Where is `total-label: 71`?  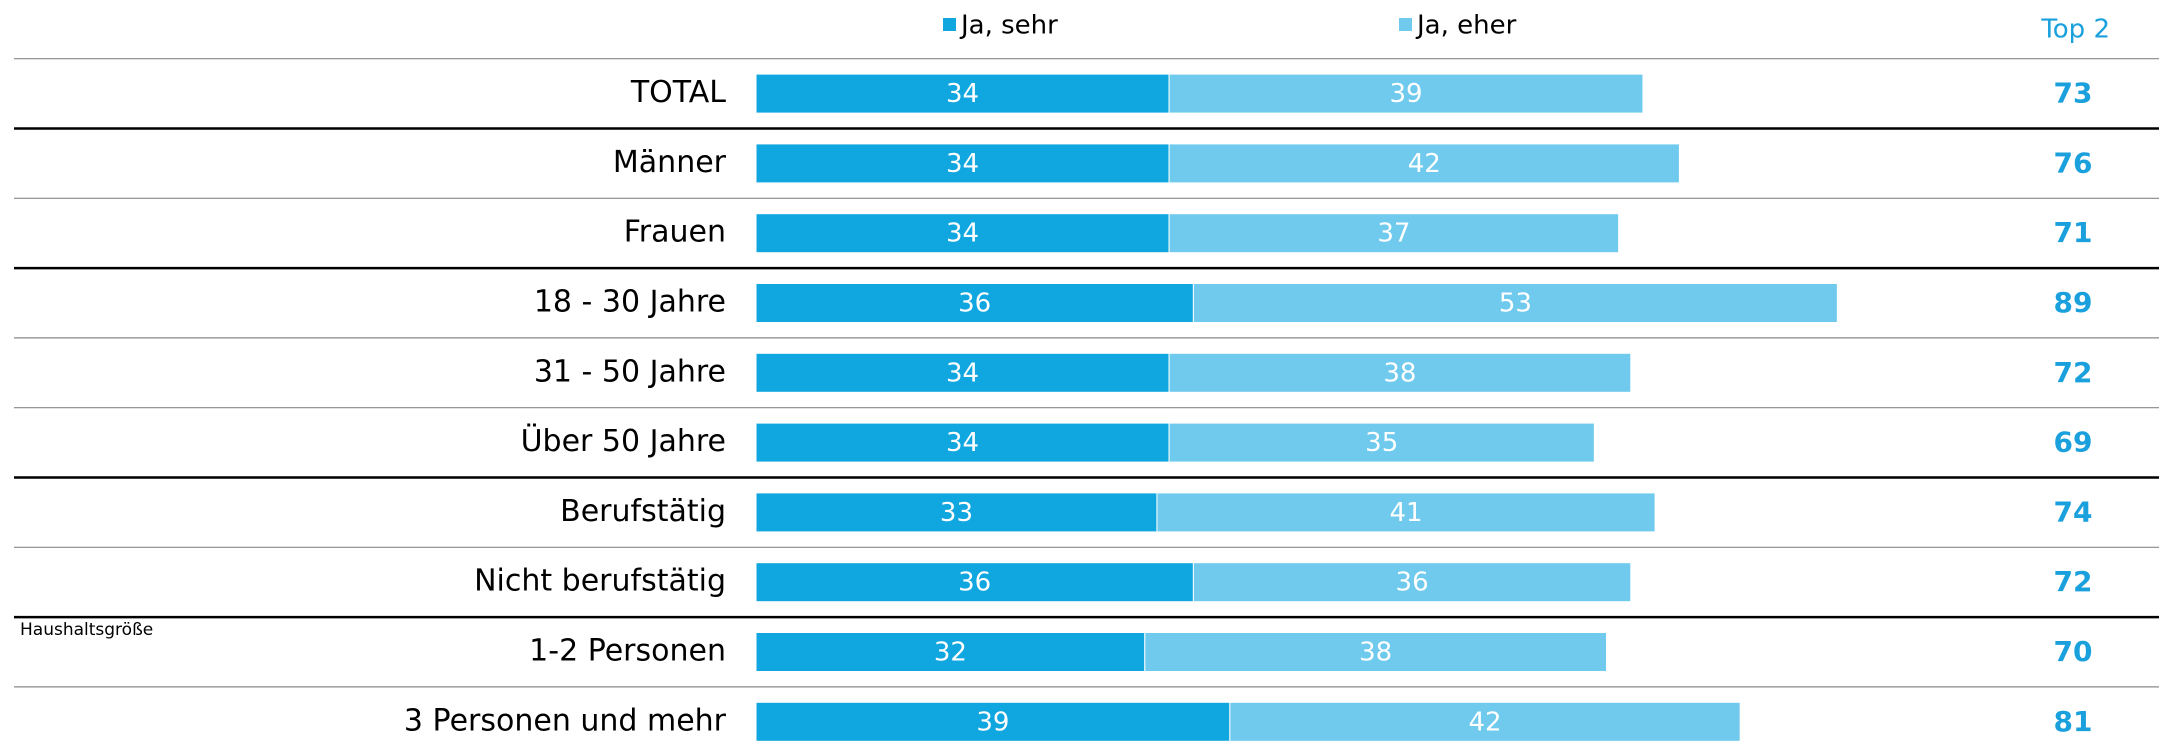
total-label: 71 is located at coordinates (2073, 232).